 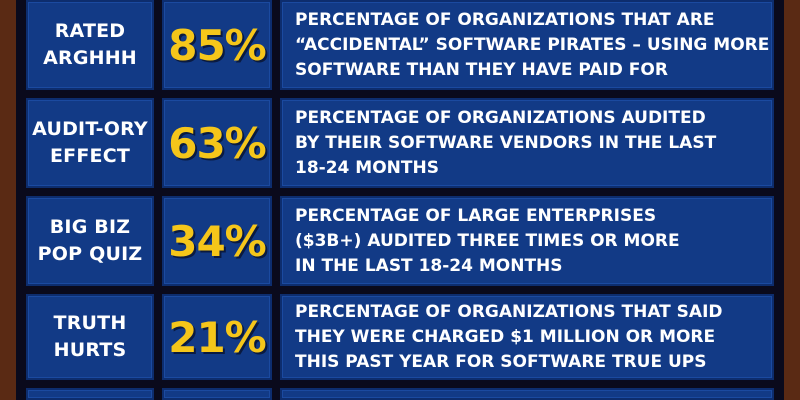 I want to click on description-line: BY THEIR SOFTWARE VENDORS IN THE LAST, so click(x=506, y=142).